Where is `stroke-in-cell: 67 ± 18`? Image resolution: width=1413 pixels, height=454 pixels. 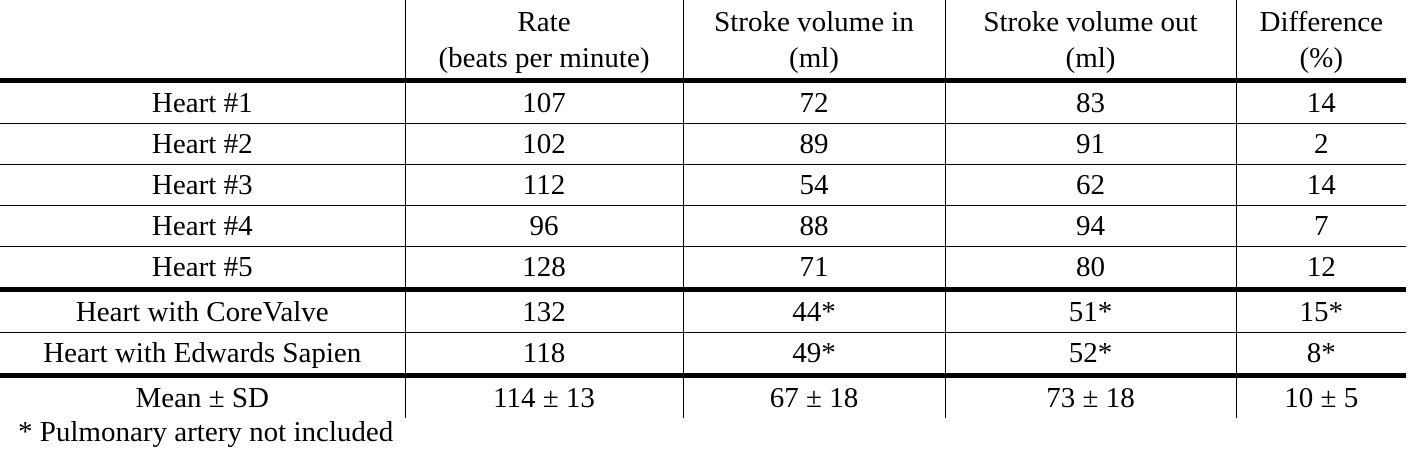
stroke-in-cell: 67 ± 18 is located at coordinates (813, 396).